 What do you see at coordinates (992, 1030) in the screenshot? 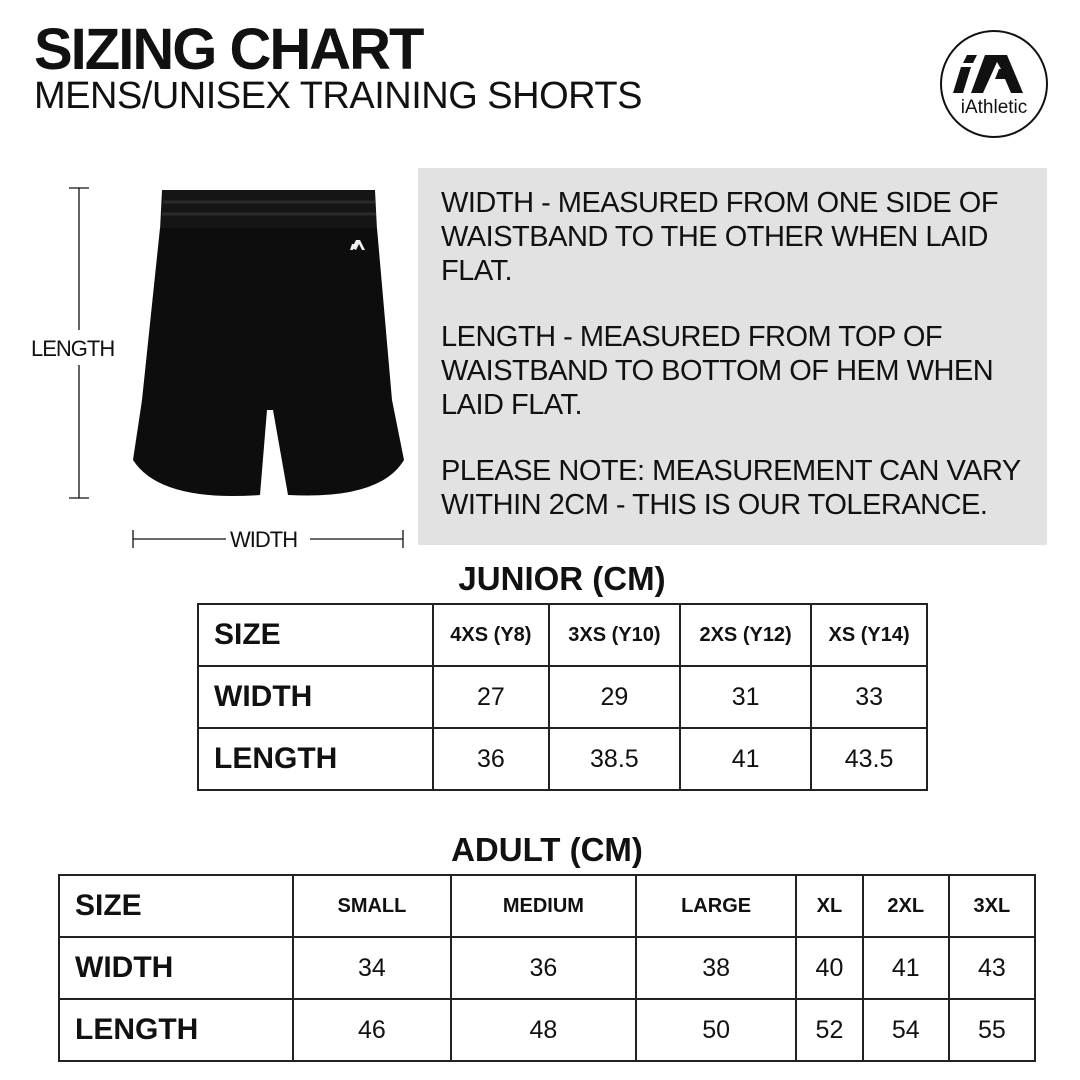
I see `measurement-cell: 55` at bounding box center [992, 1030].